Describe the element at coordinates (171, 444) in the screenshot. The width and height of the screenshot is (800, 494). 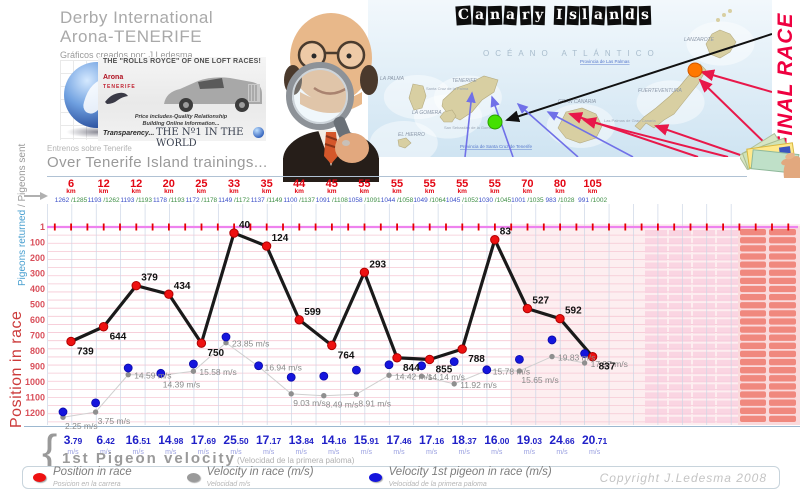
I see `first-pigeon-velocity-value: 14.98 m/s` at that location.